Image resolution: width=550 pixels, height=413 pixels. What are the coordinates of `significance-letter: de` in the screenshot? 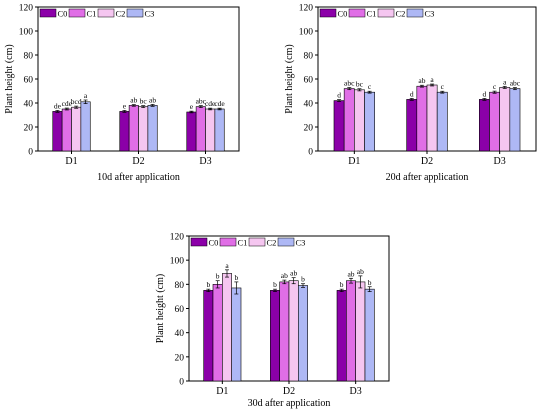 It's located at (58, 105).